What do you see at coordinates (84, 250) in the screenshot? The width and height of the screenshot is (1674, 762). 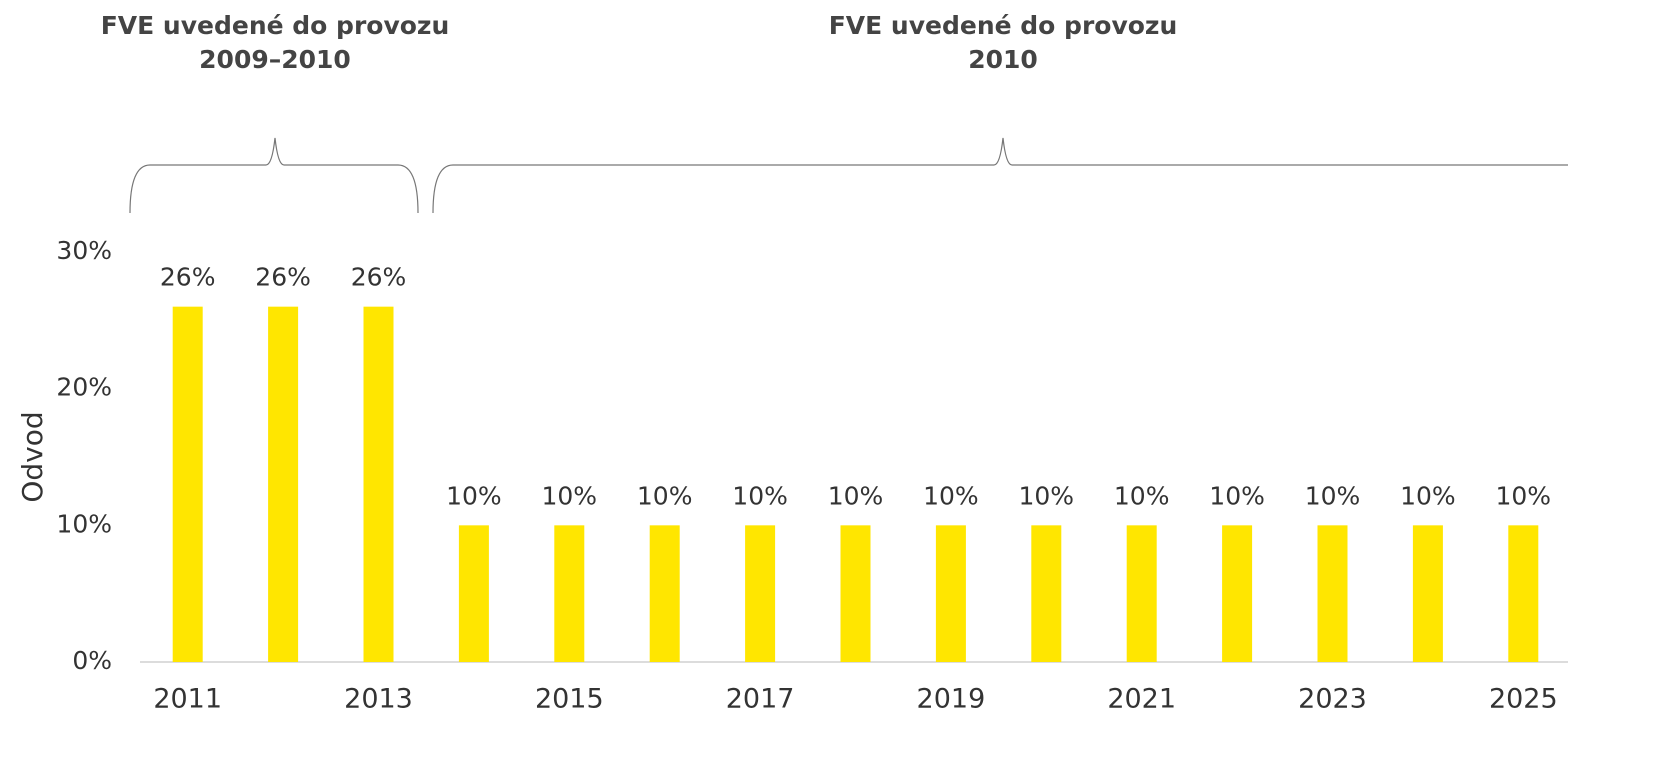 I see `y-tick-label: 30%` at bounding box center [84, 250].